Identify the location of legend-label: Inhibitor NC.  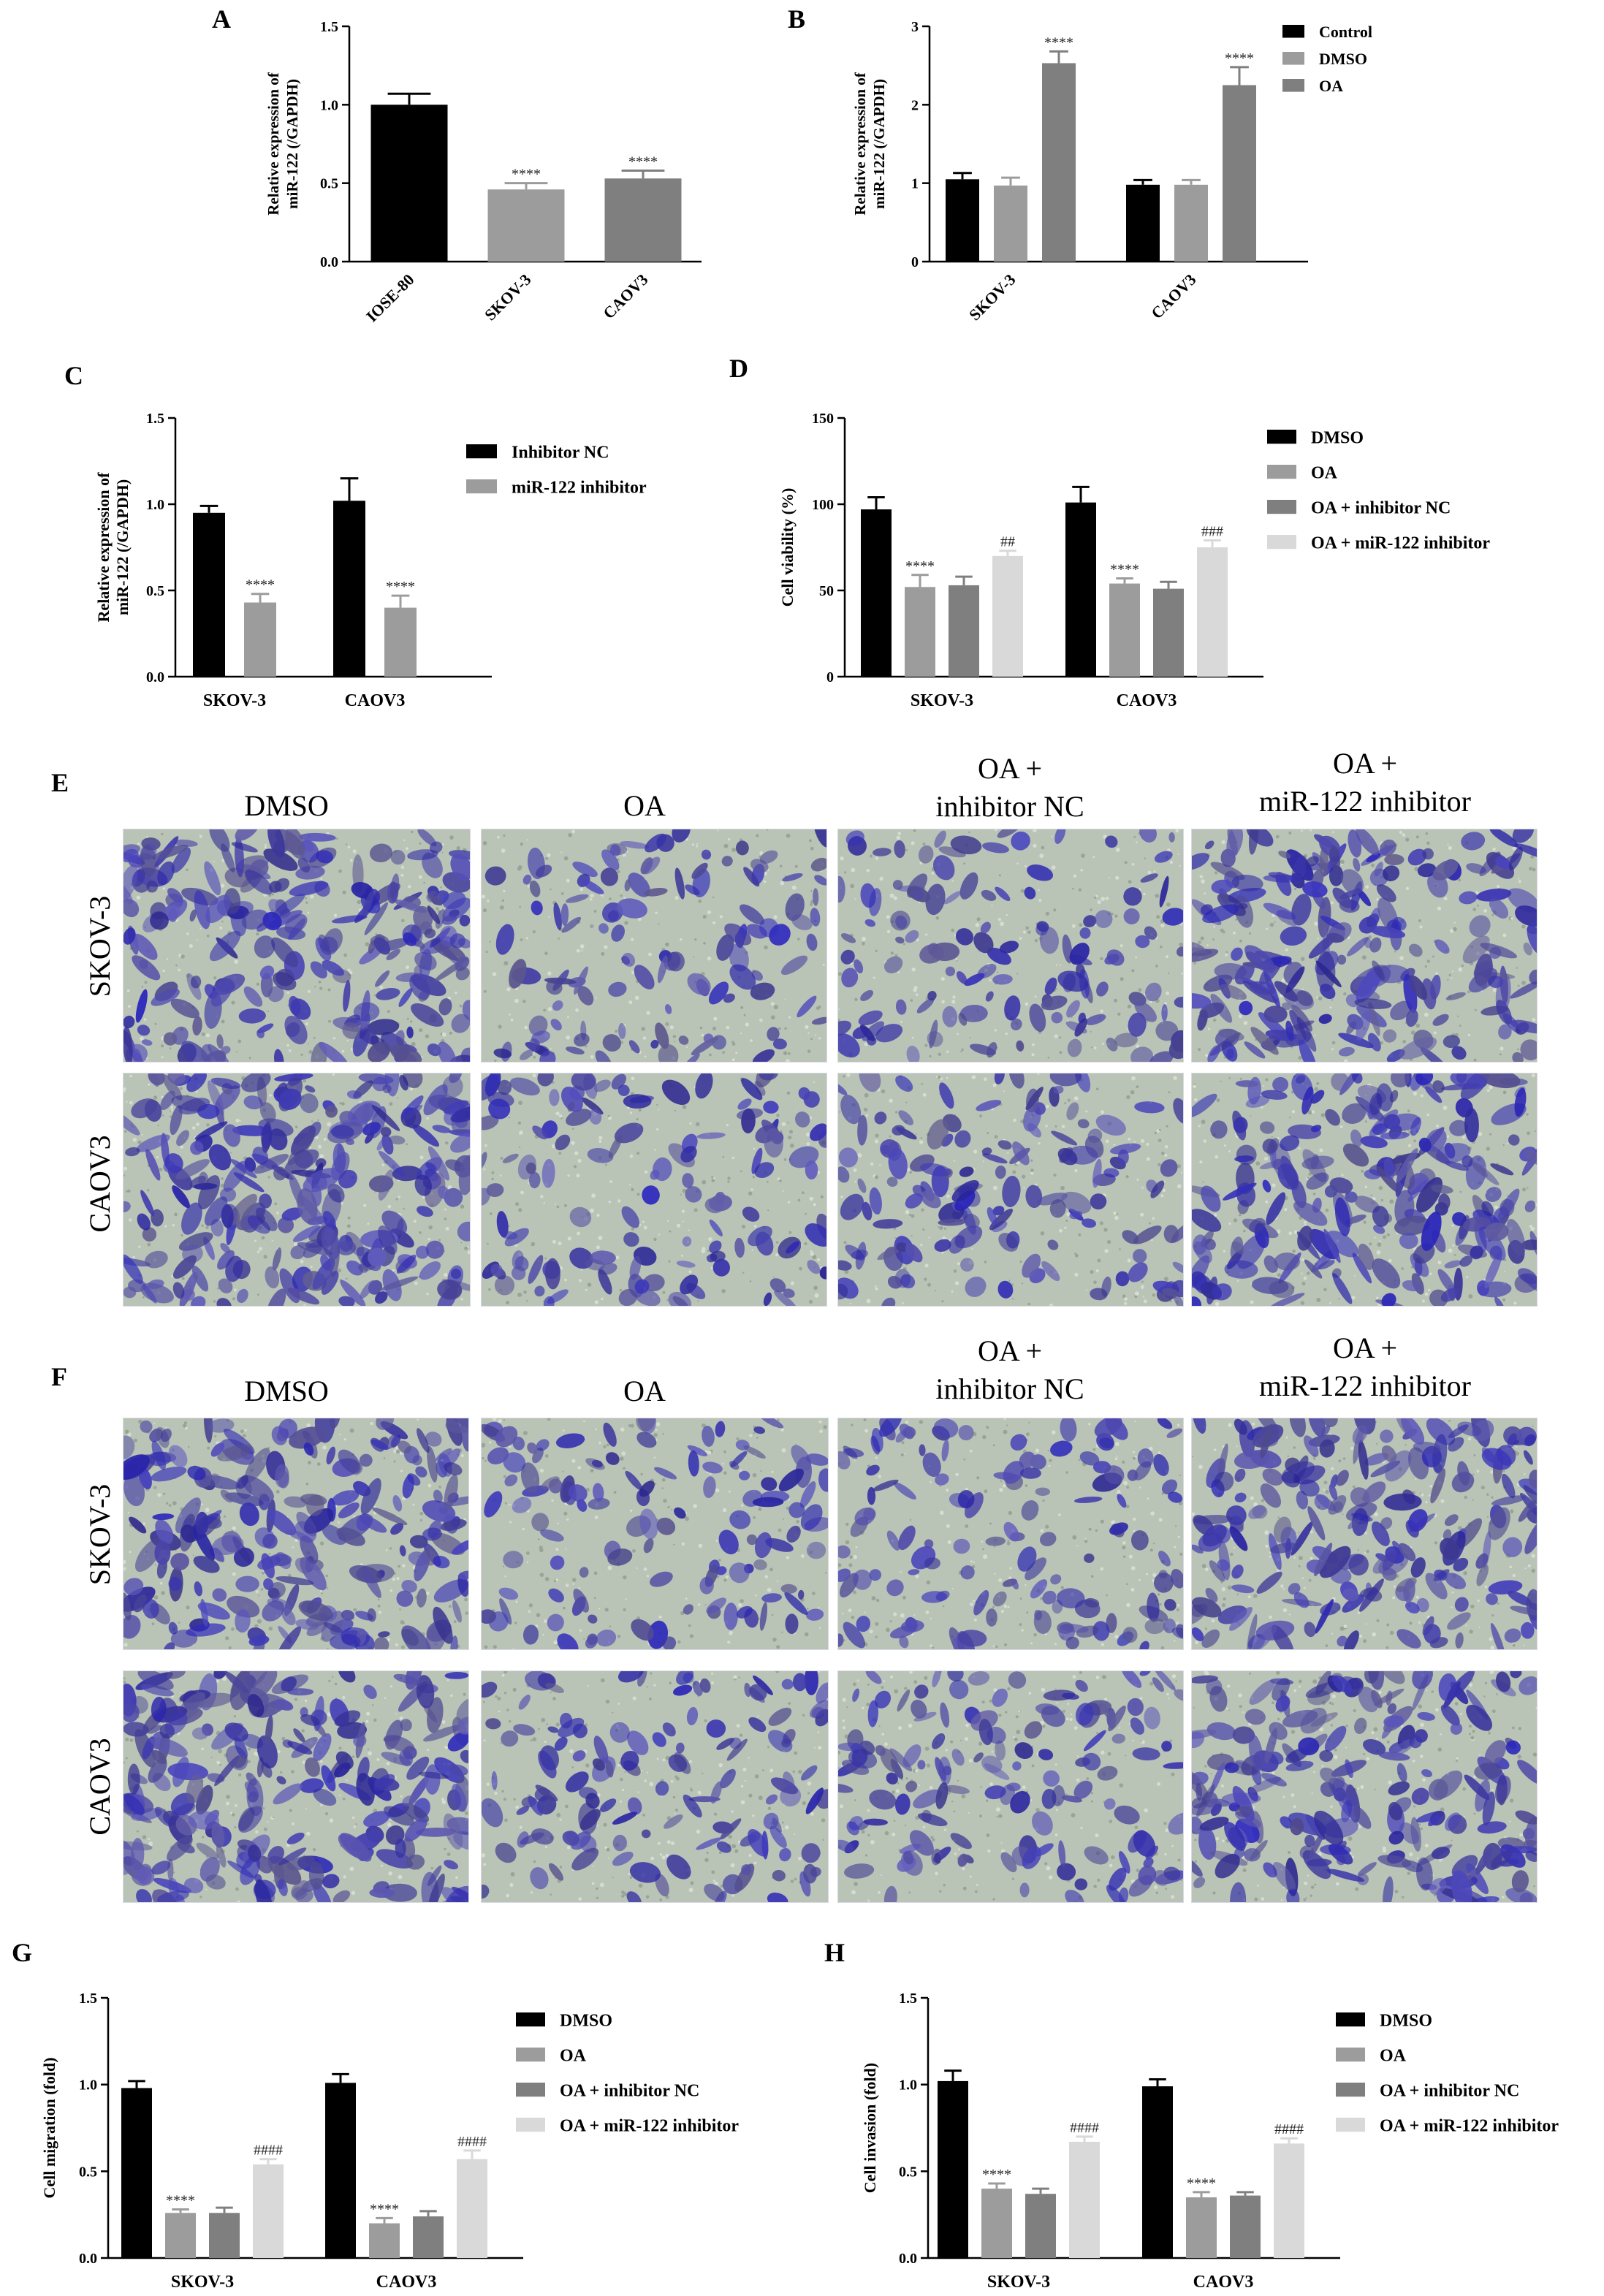
(560, 453).